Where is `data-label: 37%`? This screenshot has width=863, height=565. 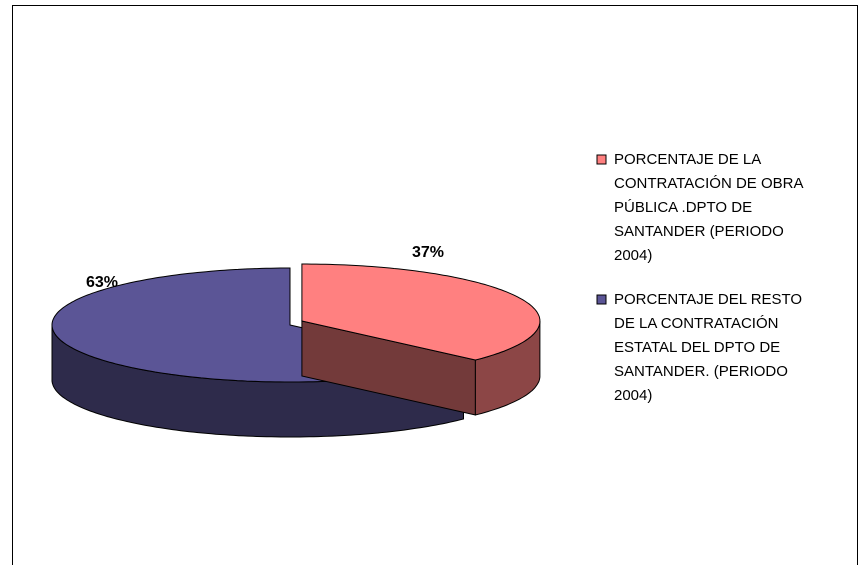 data-label: 37% is located at coordinates (428, 252).